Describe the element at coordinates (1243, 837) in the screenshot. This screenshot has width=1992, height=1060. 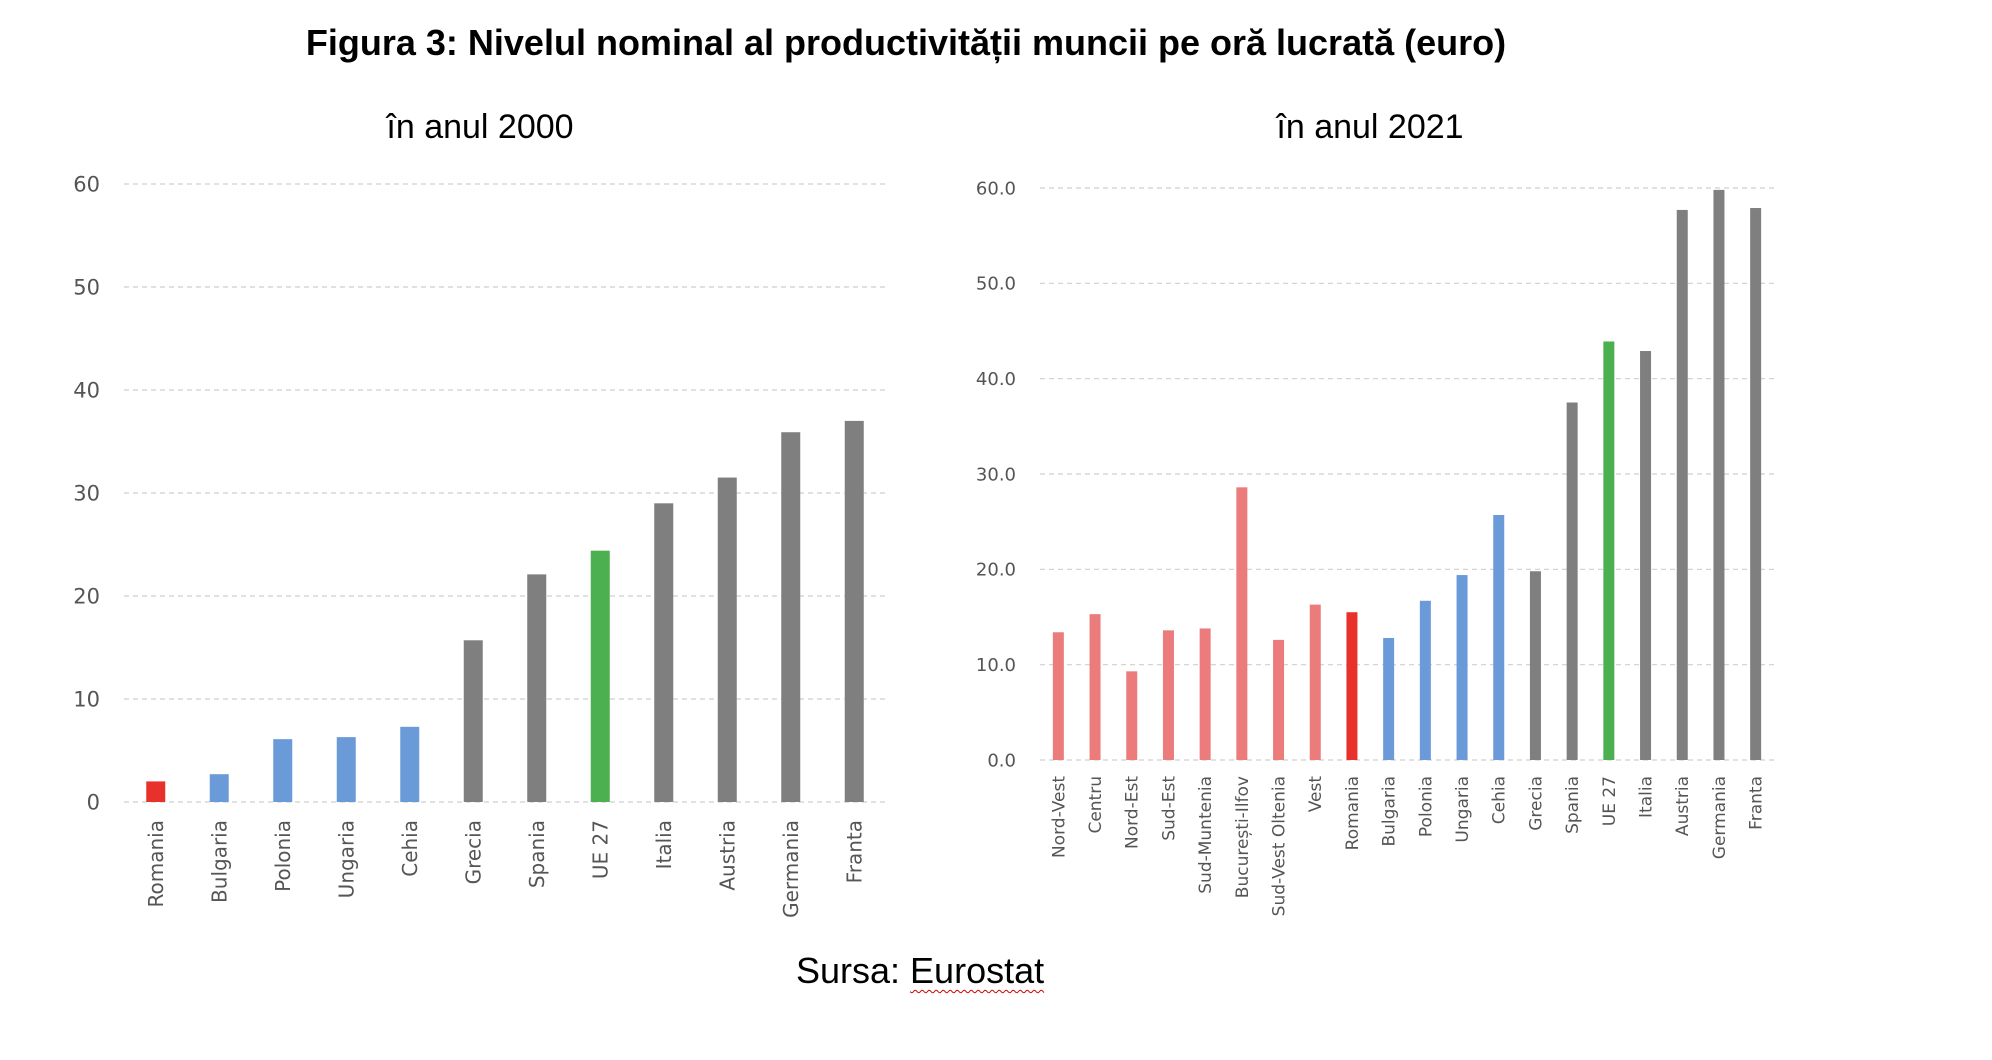
I see `x-tick-label: București-Ilfov` at that location.